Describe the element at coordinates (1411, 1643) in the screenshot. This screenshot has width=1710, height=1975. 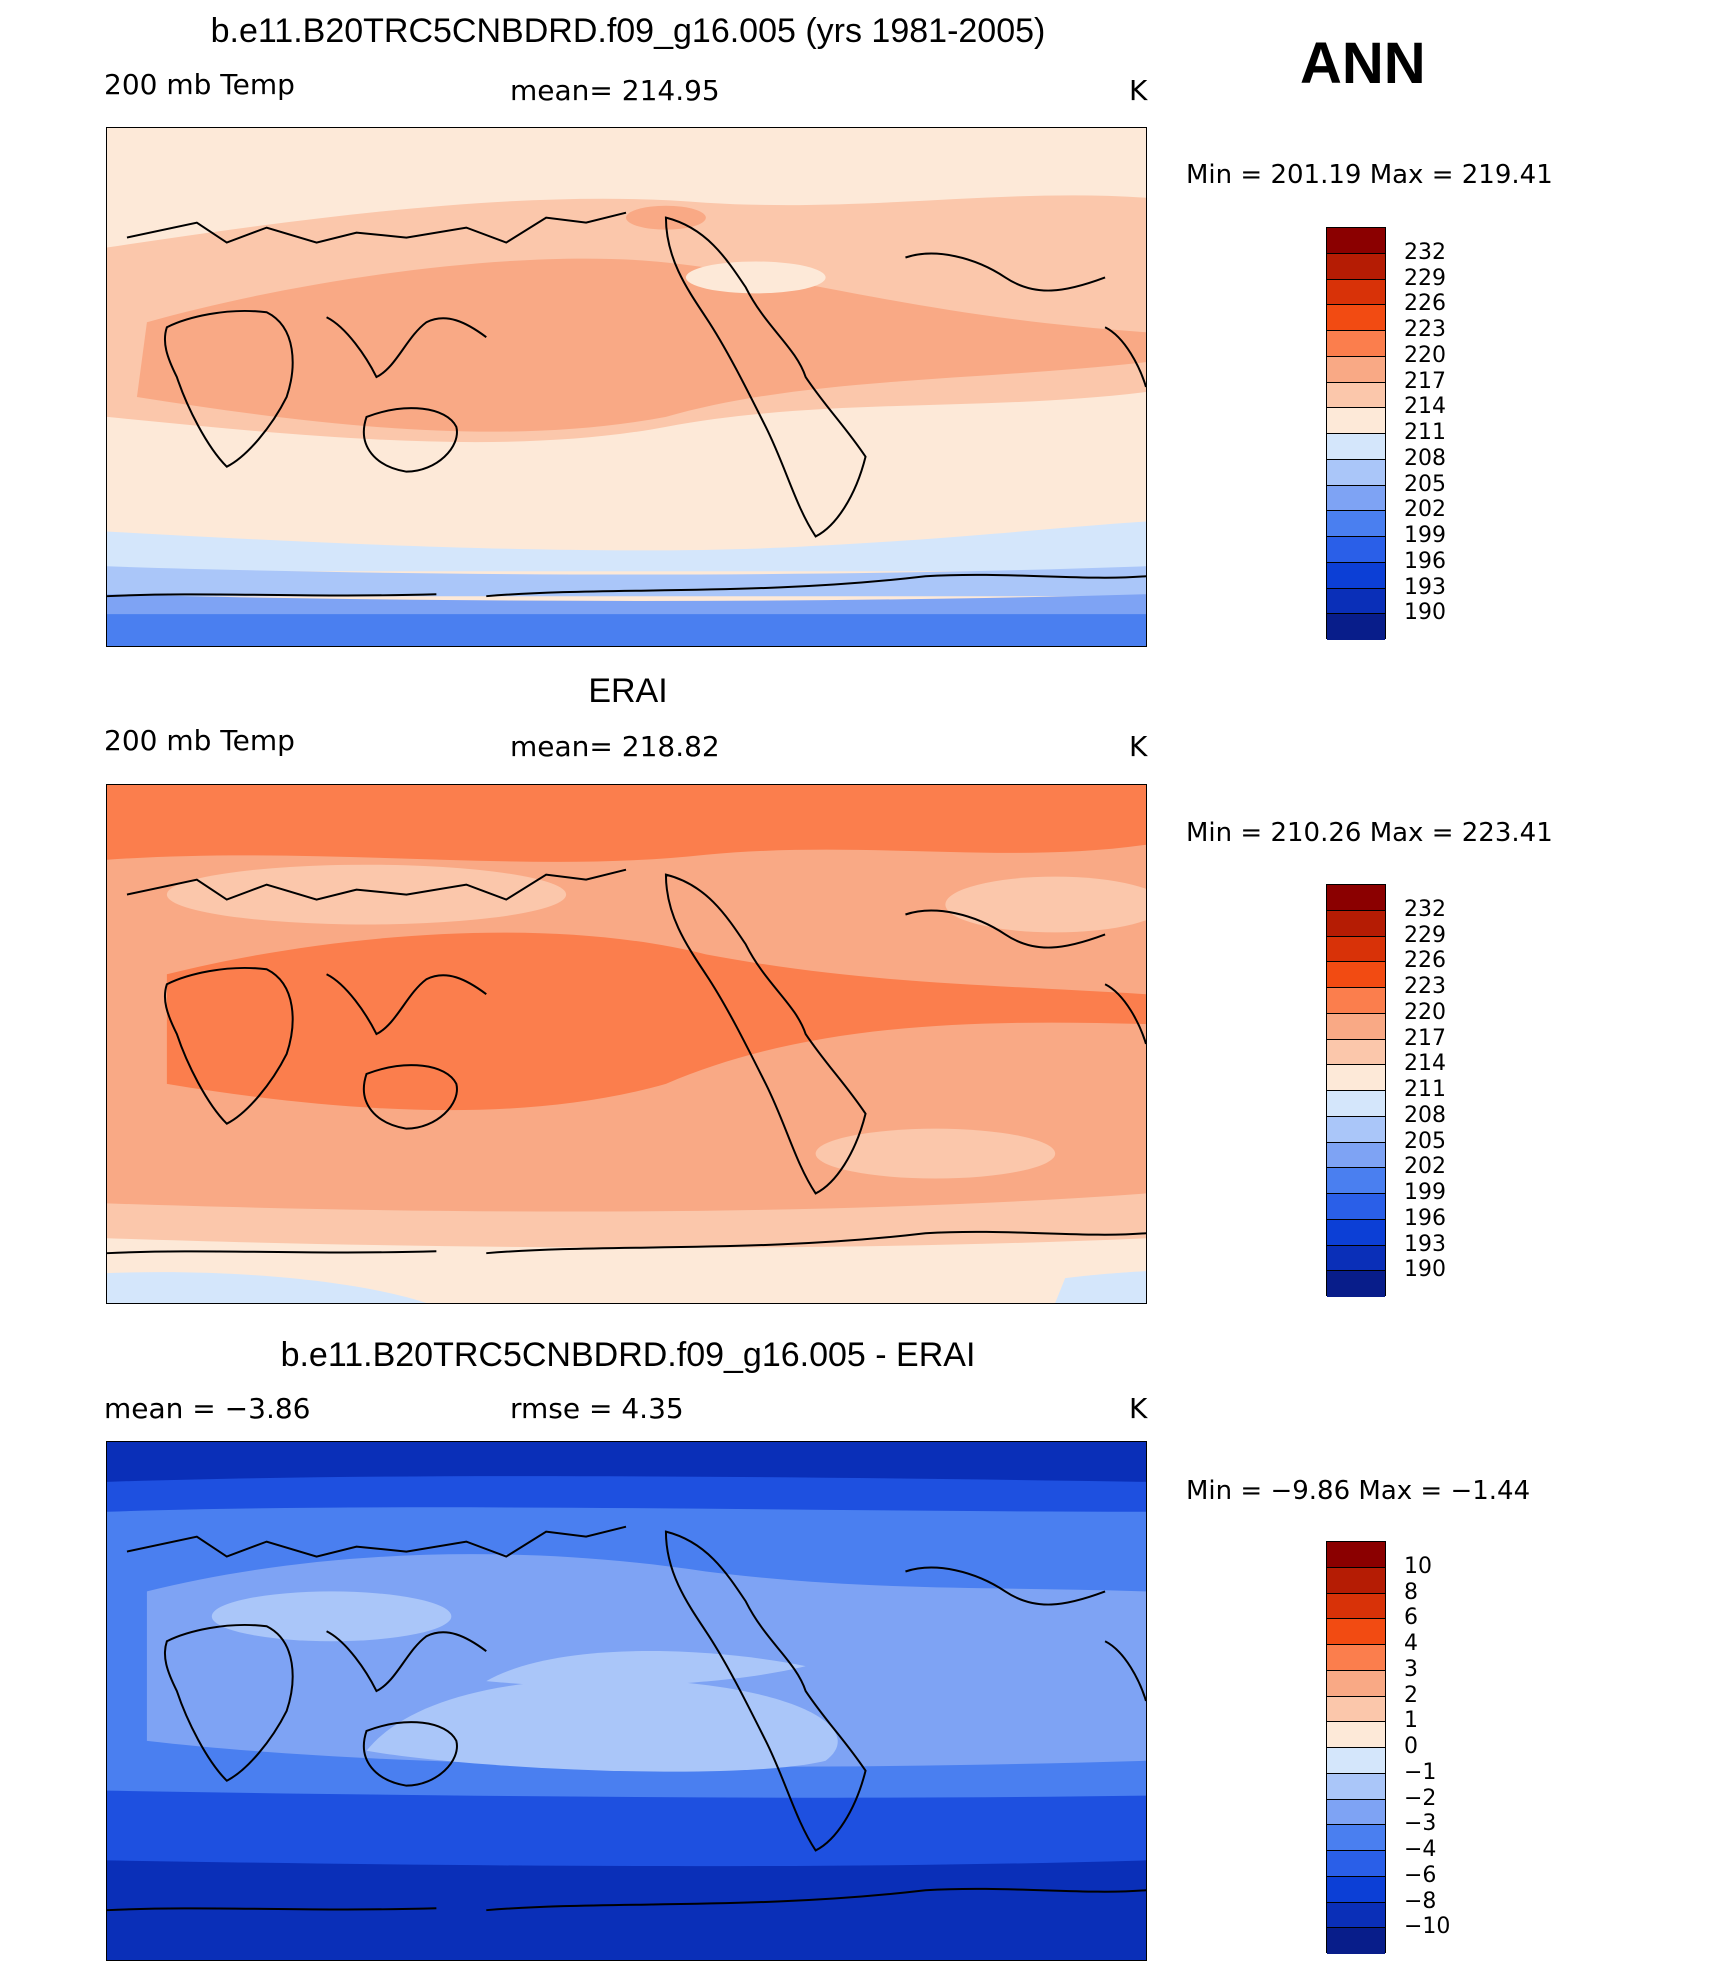
I see `colorbar-label: 4` at that location.